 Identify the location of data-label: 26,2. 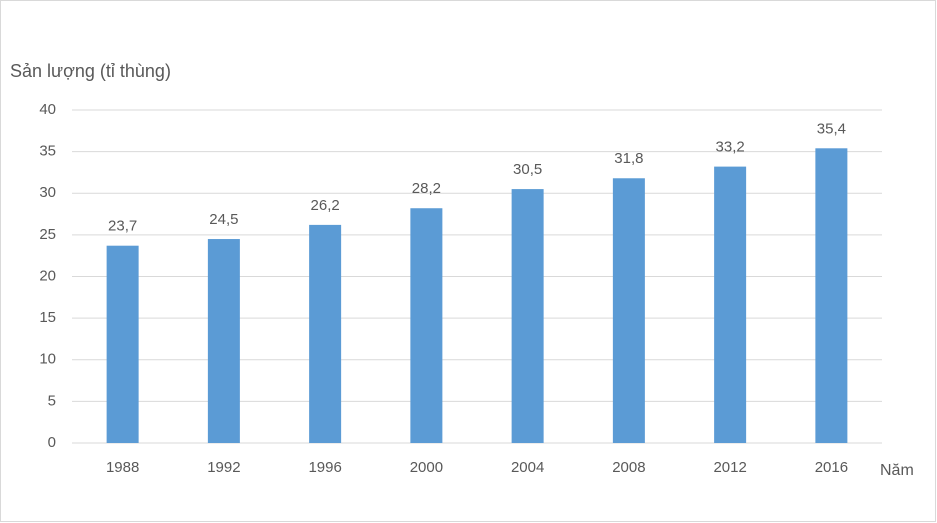
(325, 205).